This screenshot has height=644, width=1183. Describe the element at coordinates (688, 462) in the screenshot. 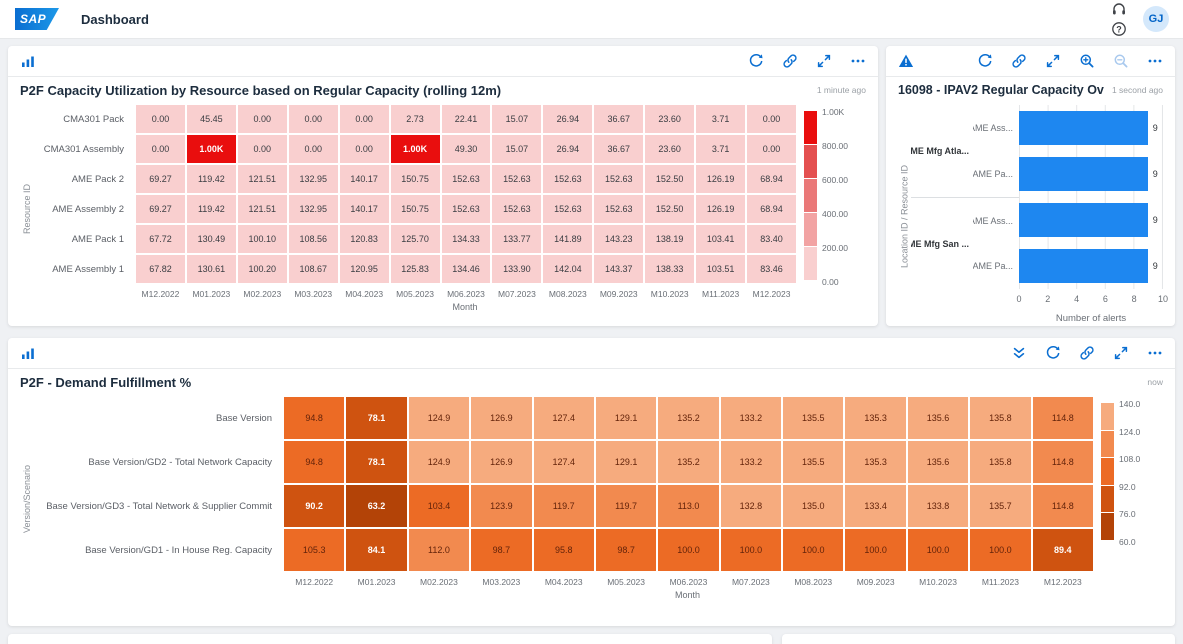

I see `heatmap-cell: 135.2` at that location.